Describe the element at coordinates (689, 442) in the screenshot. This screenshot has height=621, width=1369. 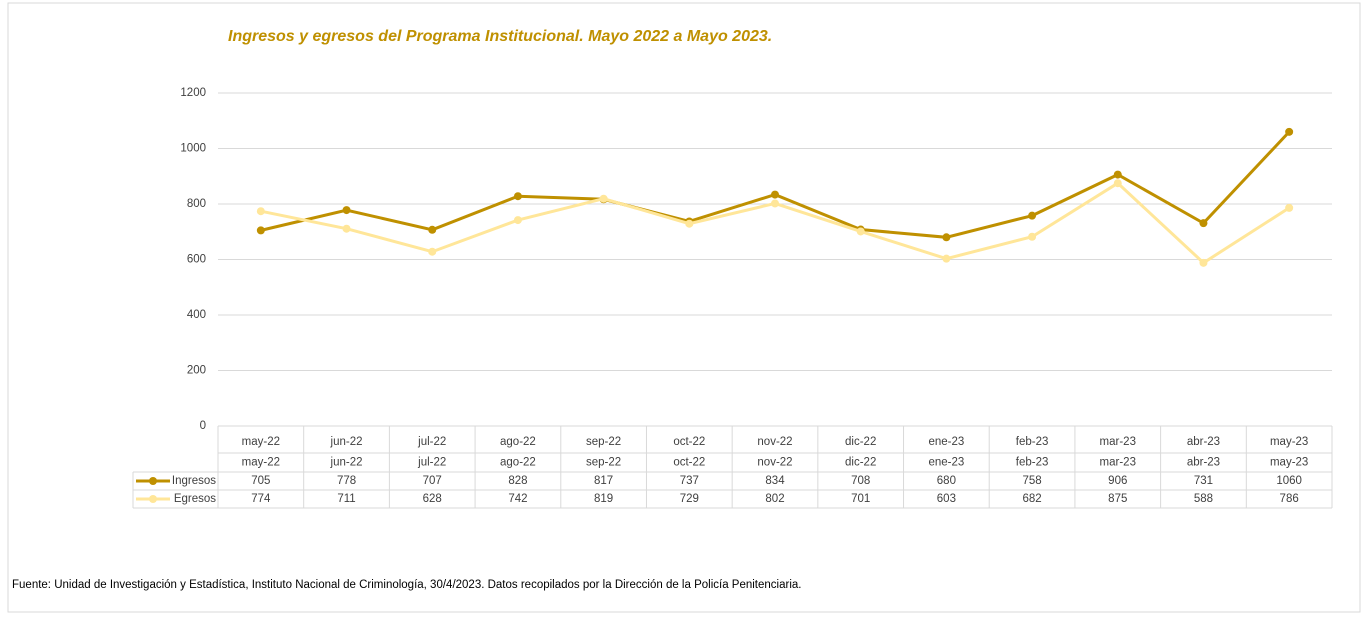
I see `x-tick-label: oct-22` at that location.